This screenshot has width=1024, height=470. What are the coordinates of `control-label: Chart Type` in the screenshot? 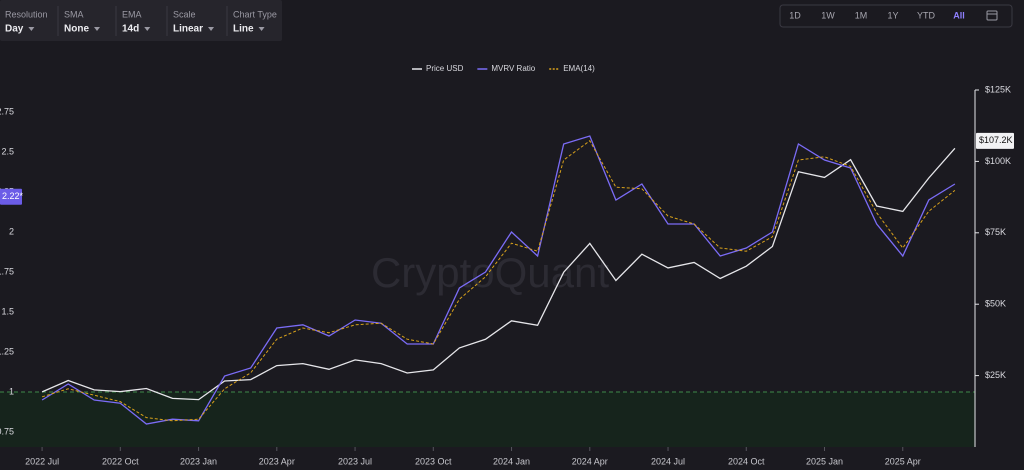 It's located at (255, 14).